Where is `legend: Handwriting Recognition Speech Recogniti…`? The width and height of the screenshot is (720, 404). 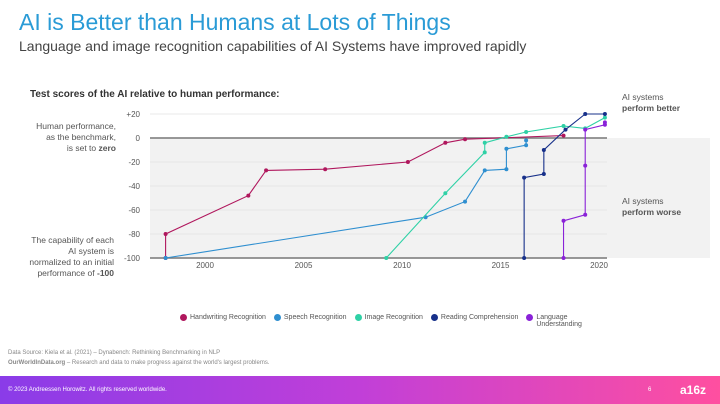
legend: Handwriting Recognition Speech Recogniti… is located at coordinates (383, 321).